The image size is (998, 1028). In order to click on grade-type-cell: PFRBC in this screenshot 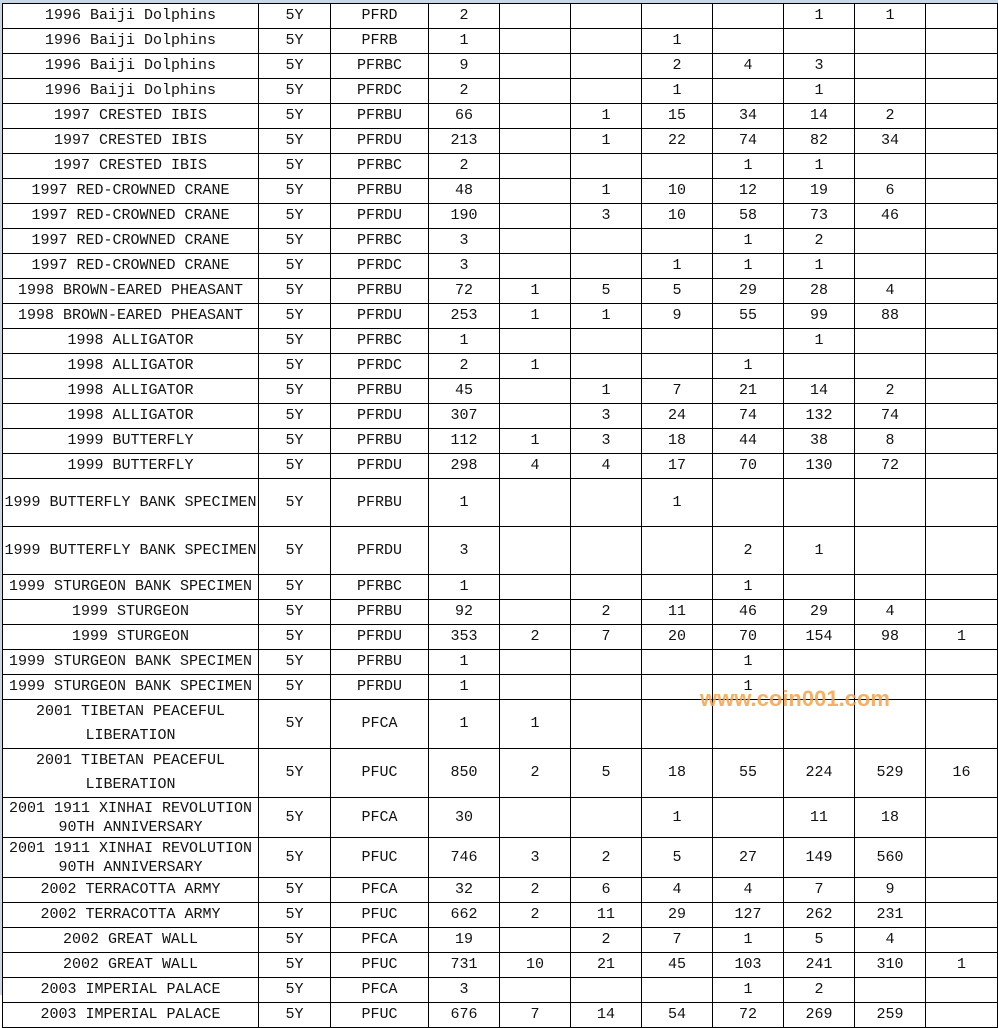, I will do `click(379, 241)`.